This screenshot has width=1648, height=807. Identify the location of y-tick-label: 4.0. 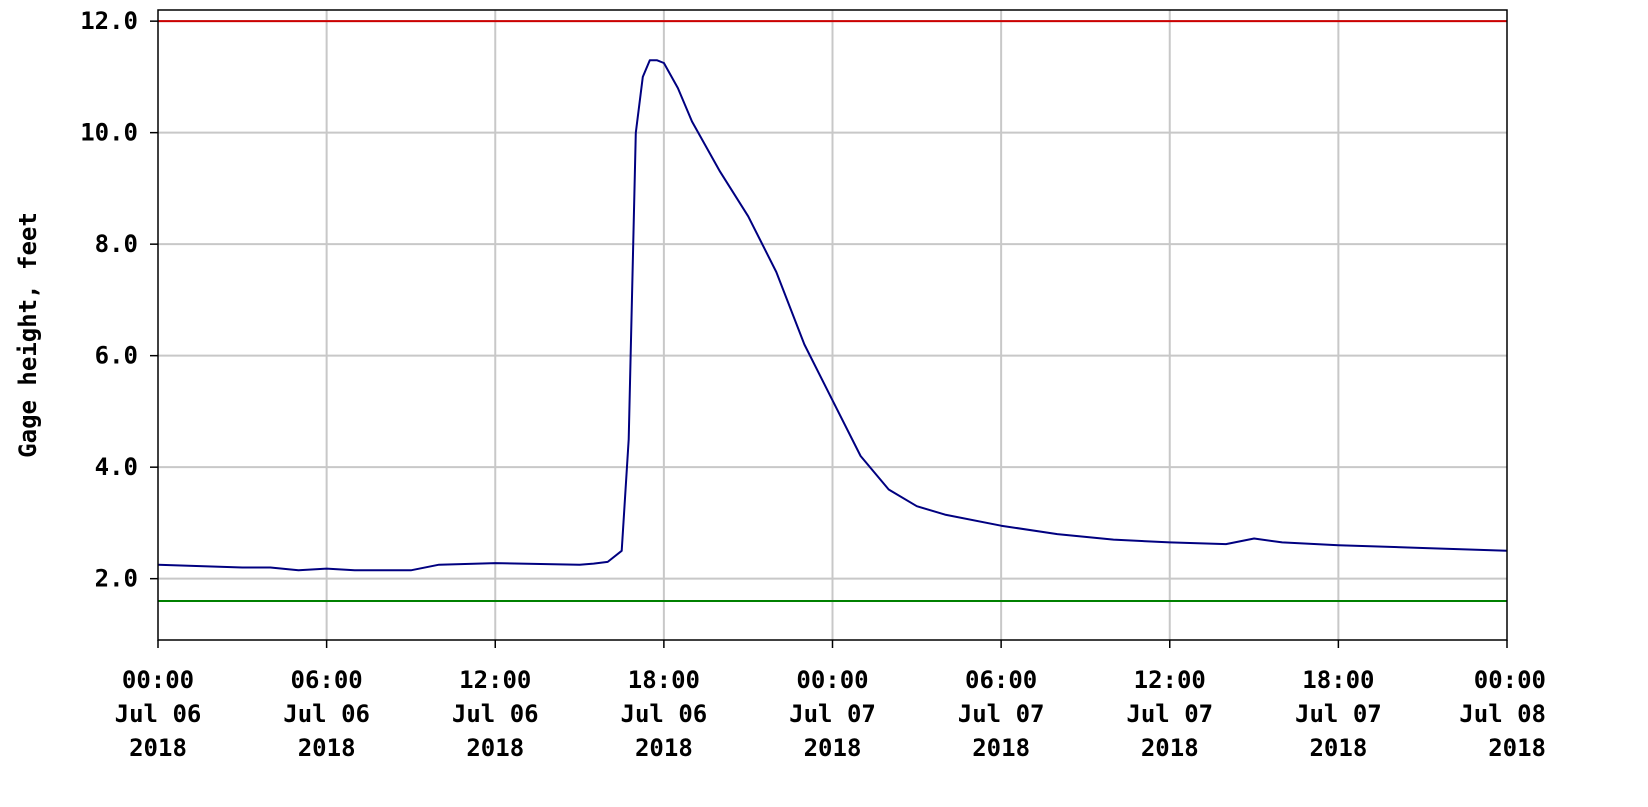
(116, 467).